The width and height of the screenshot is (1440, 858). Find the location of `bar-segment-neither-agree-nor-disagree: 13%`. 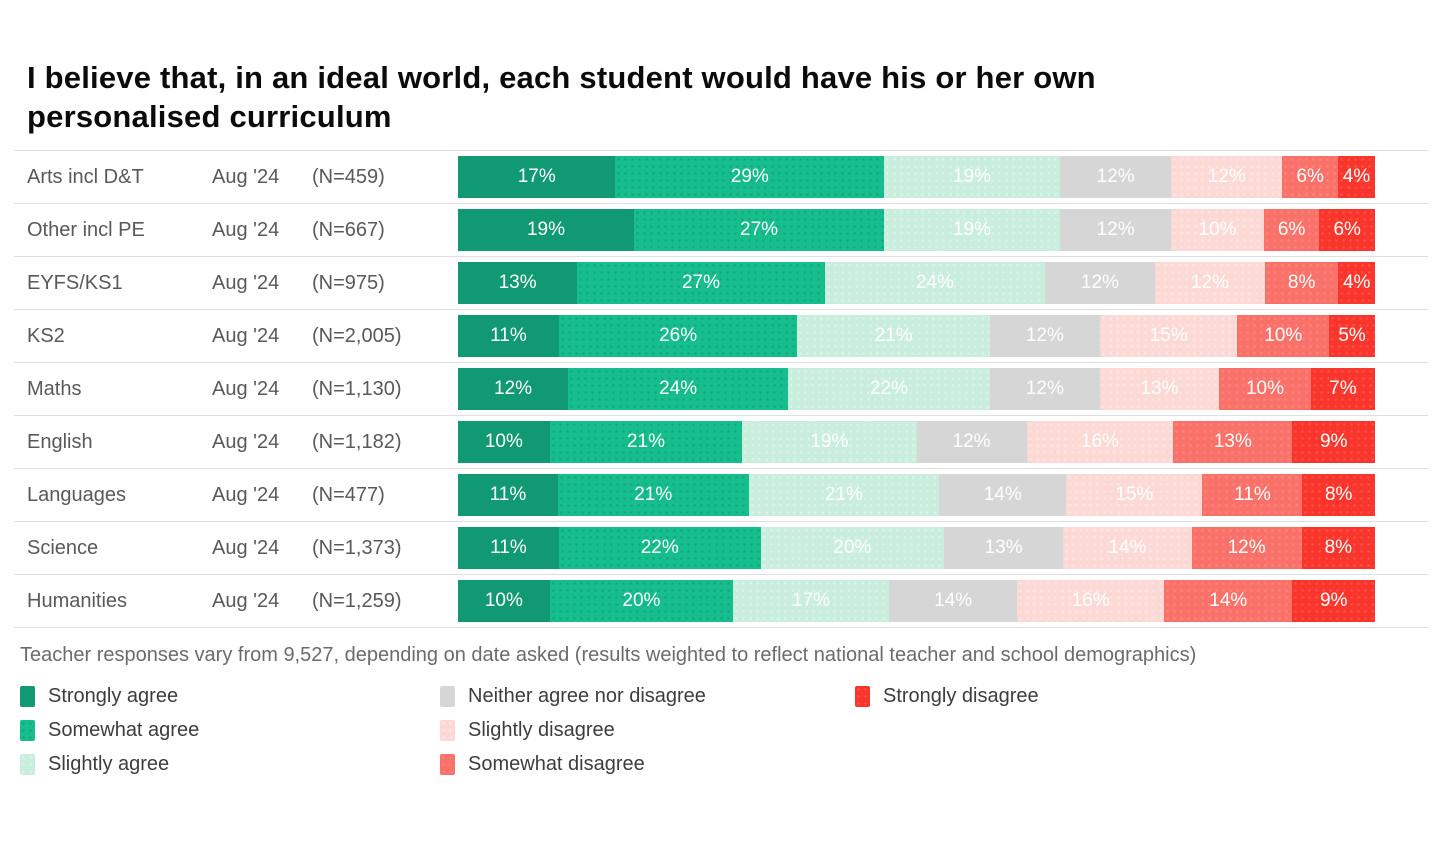

bar-segment-neither-agree-nor-disagree: 13% is located at coordinates (1004, 548).